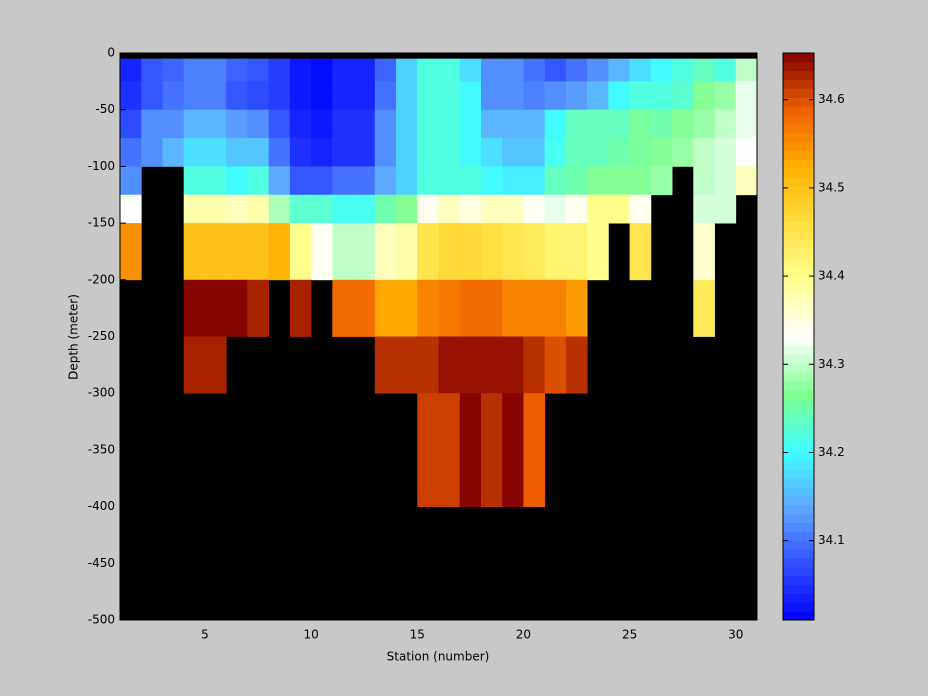  I want to click on y-tick-label: -400, so click(101, 506).